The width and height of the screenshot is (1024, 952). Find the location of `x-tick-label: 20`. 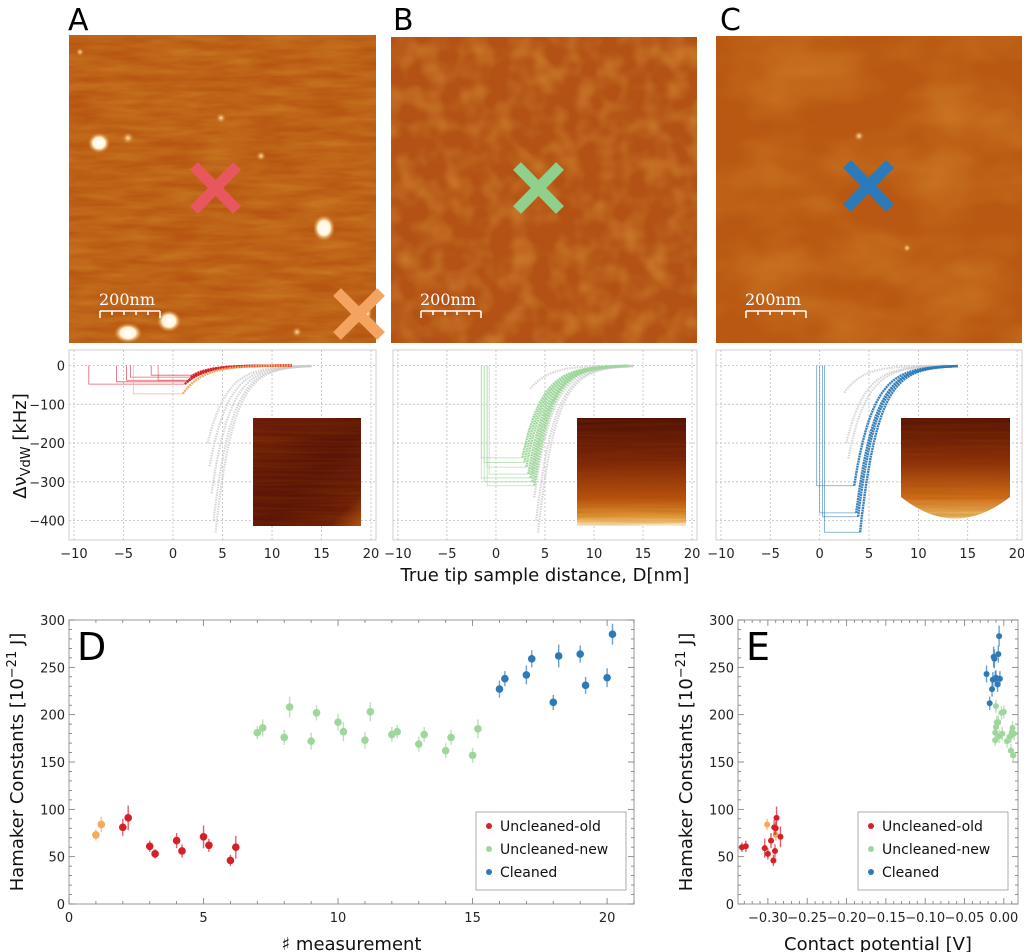

x-tick-label: 20 is located at coordinates (692, 554).